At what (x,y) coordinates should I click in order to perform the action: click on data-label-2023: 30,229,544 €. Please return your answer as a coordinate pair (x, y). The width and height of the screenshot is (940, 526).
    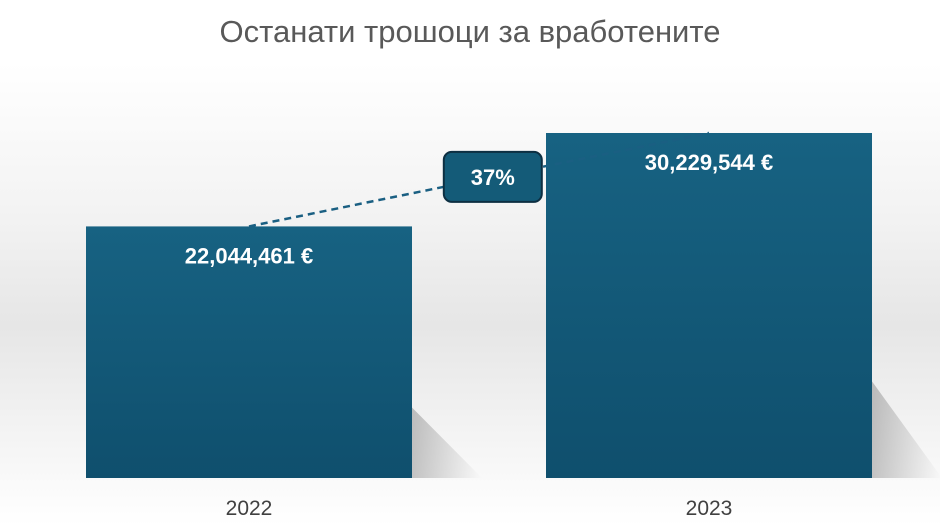
    Looking at the image, I should click on (709, 162).